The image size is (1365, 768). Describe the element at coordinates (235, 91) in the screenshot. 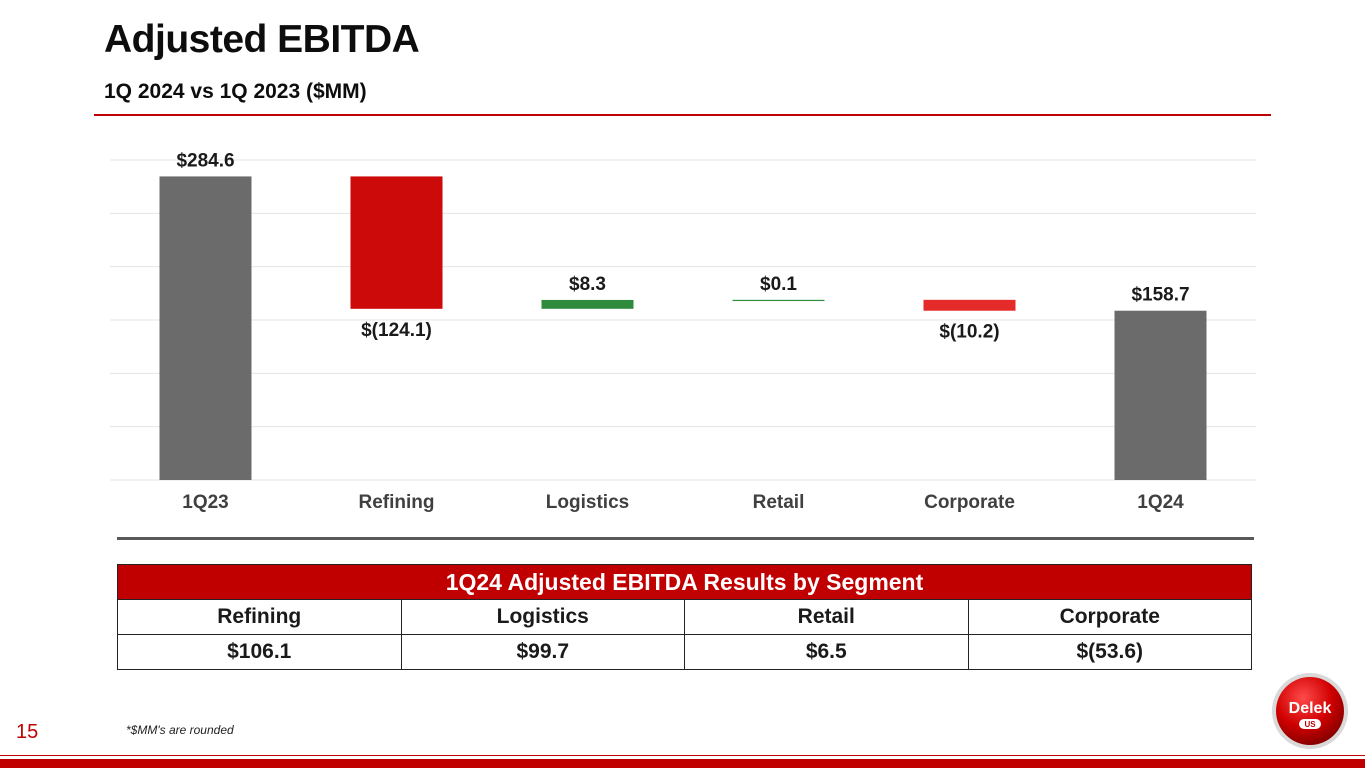

I see `slide-subtitle: 1Q 2024 vs 1Q 2023 ($MM)` at that location.